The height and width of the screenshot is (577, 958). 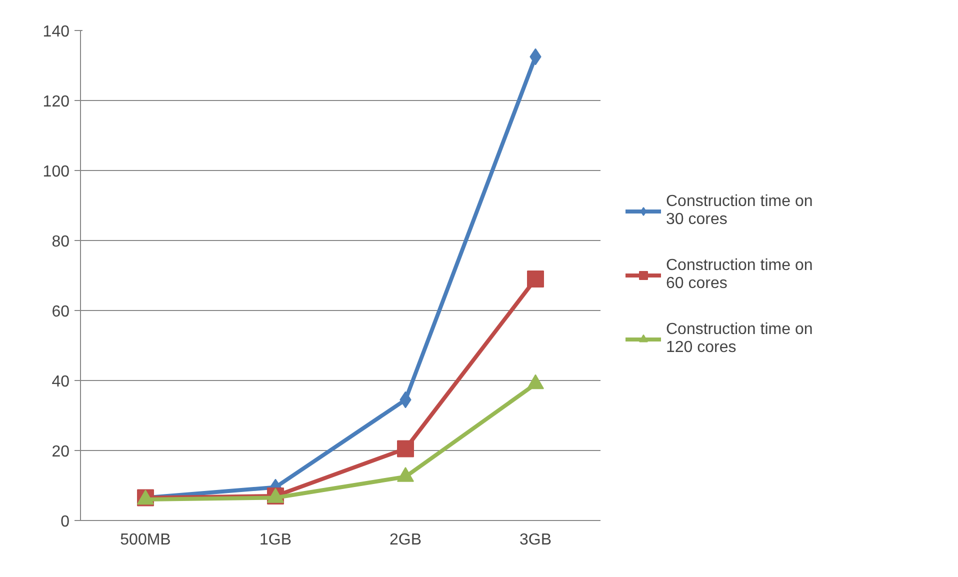 I want to click on y-tick-label: 40, so click(x=61, y=382).